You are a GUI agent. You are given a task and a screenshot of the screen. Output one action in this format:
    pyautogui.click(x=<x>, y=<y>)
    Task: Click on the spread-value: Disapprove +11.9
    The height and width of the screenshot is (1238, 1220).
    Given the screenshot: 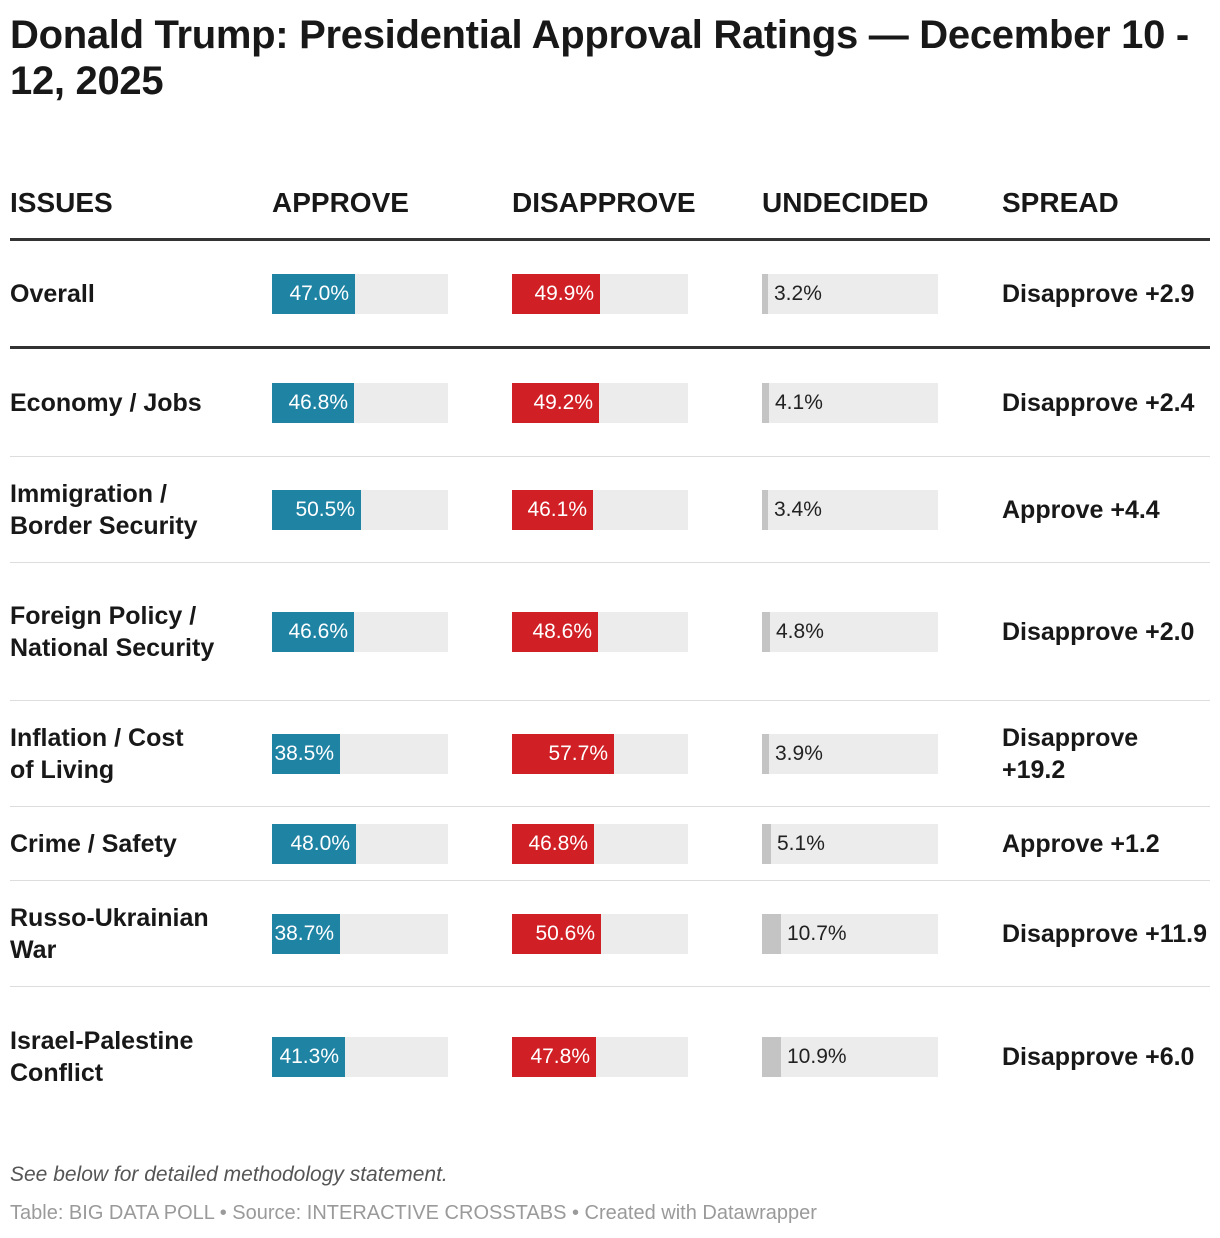 What is the action you would take?
    pyautogui.click(x=1104, y=934)
    